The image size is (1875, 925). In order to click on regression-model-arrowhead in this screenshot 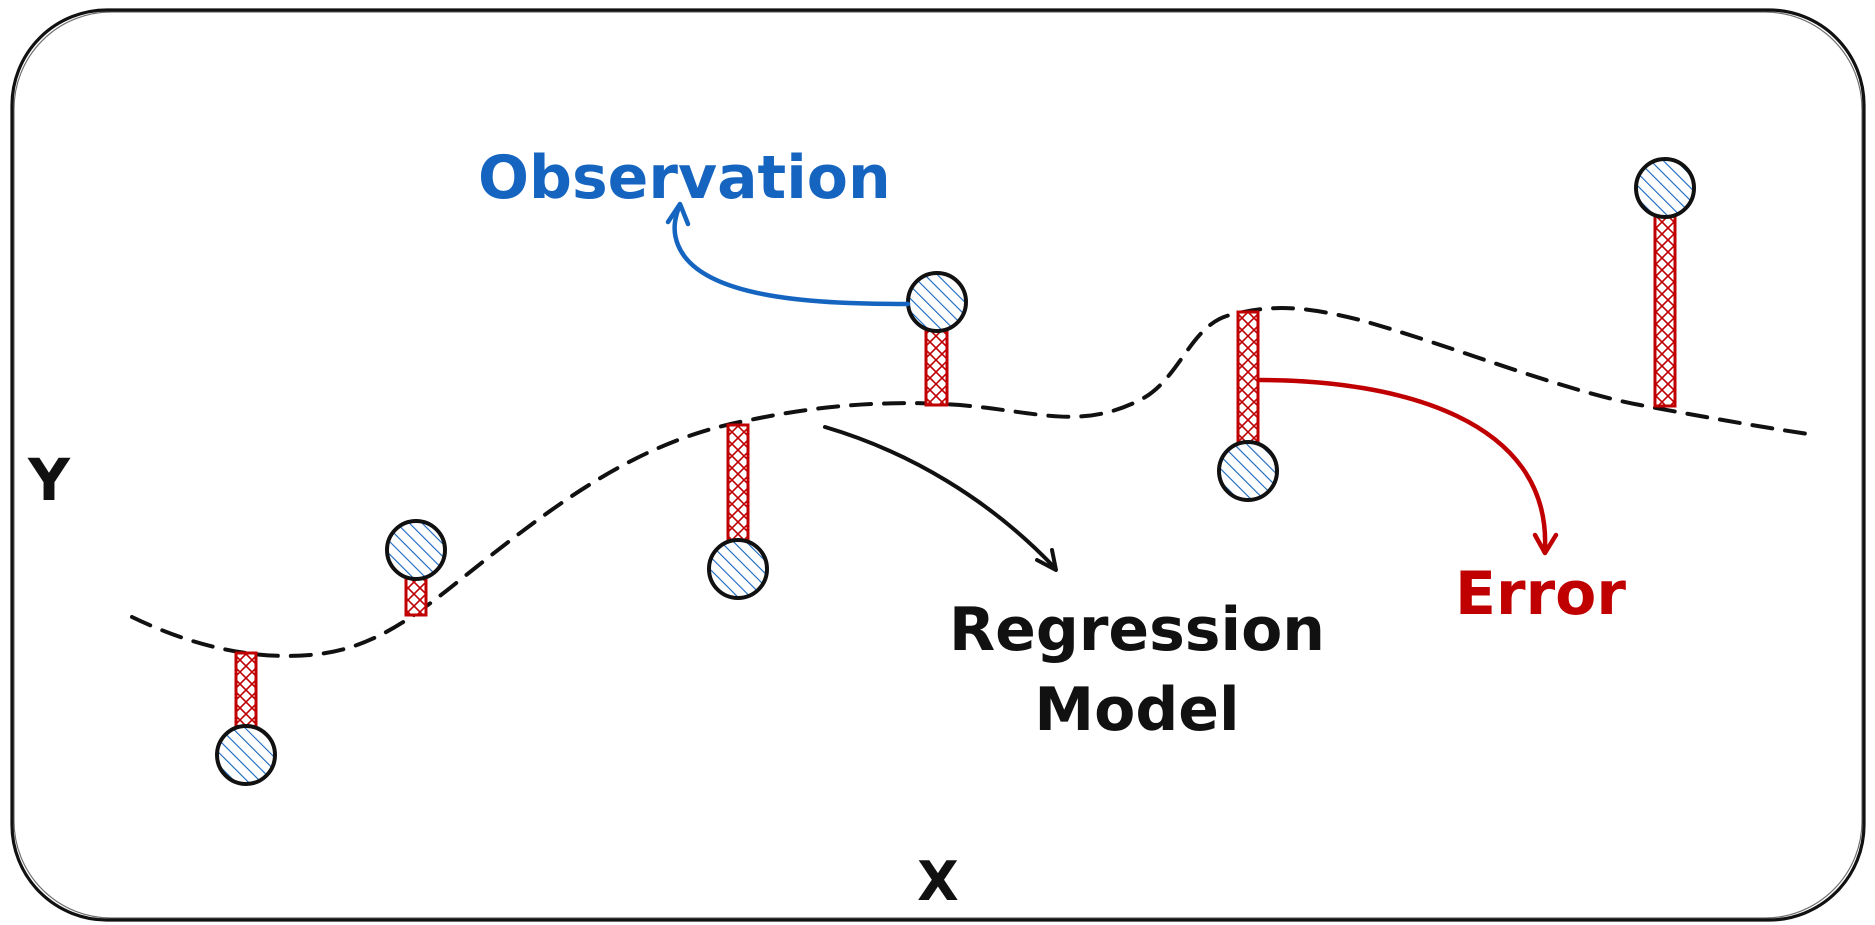, I will do `click(1046, 560)`.